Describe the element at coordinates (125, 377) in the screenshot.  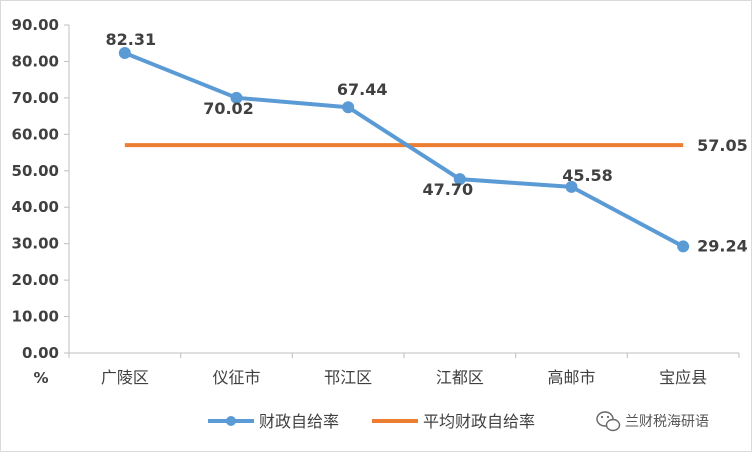
I see `x-category-label: 广陵区` at that location.